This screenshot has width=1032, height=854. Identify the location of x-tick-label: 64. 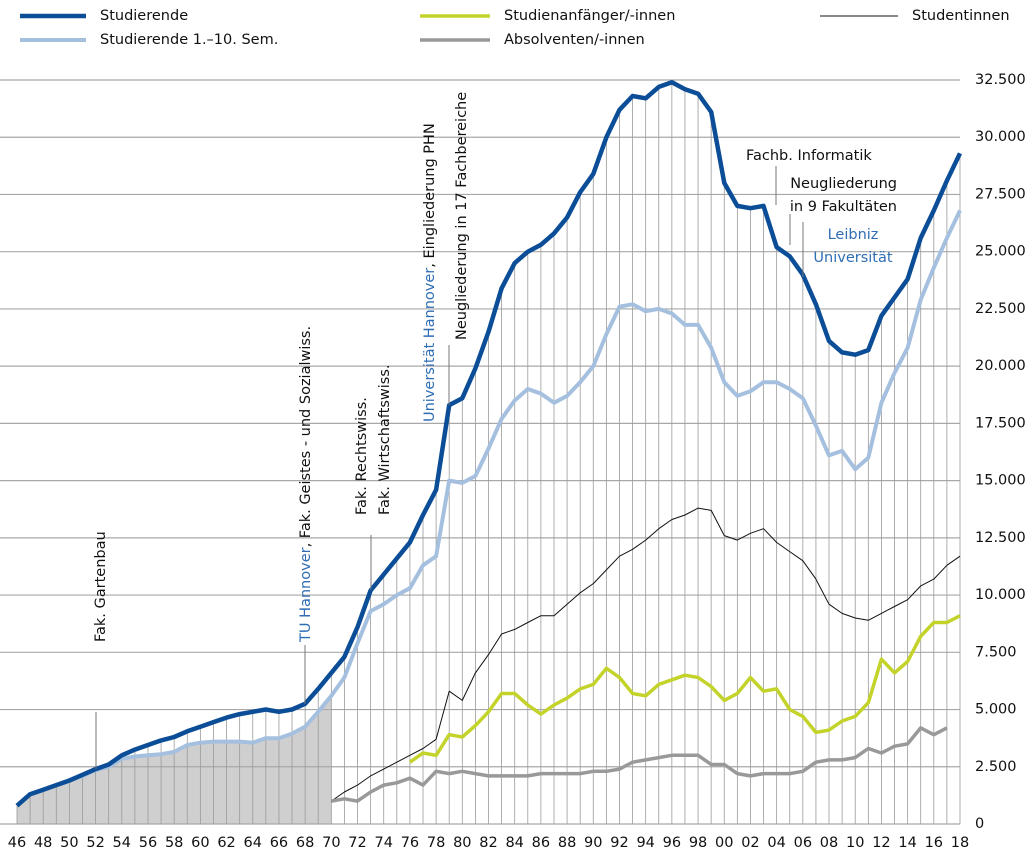
(253, 843).